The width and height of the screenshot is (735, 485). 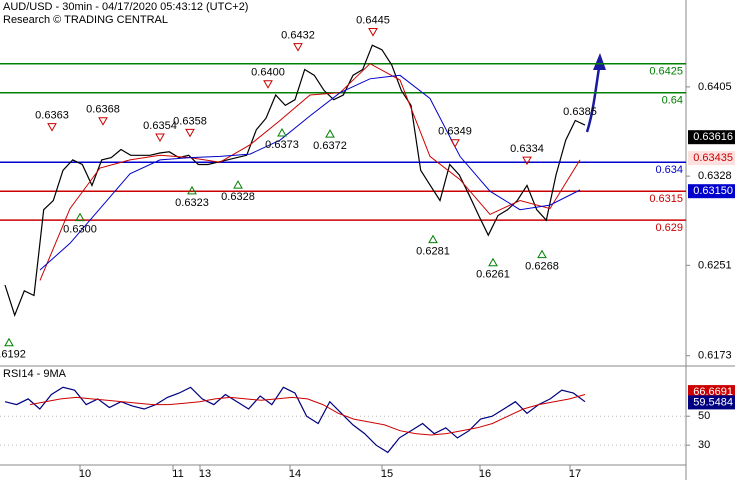 I want to click on x-tick-label: 15, so click(x=387, y=474).